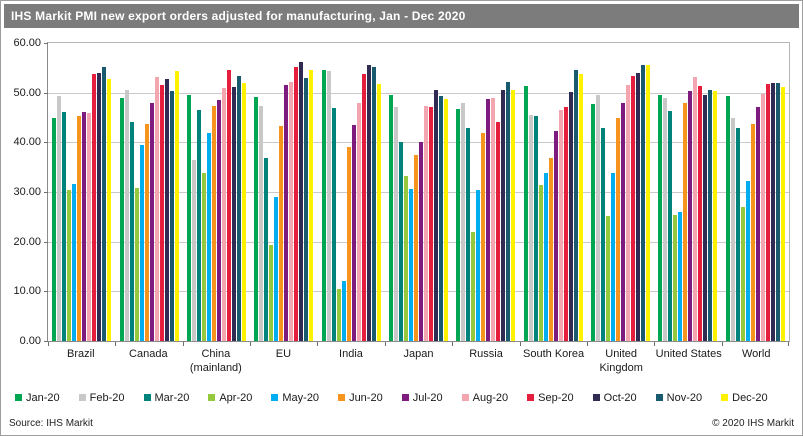  I want to click on bar-group-united-states, so click(687, 192).